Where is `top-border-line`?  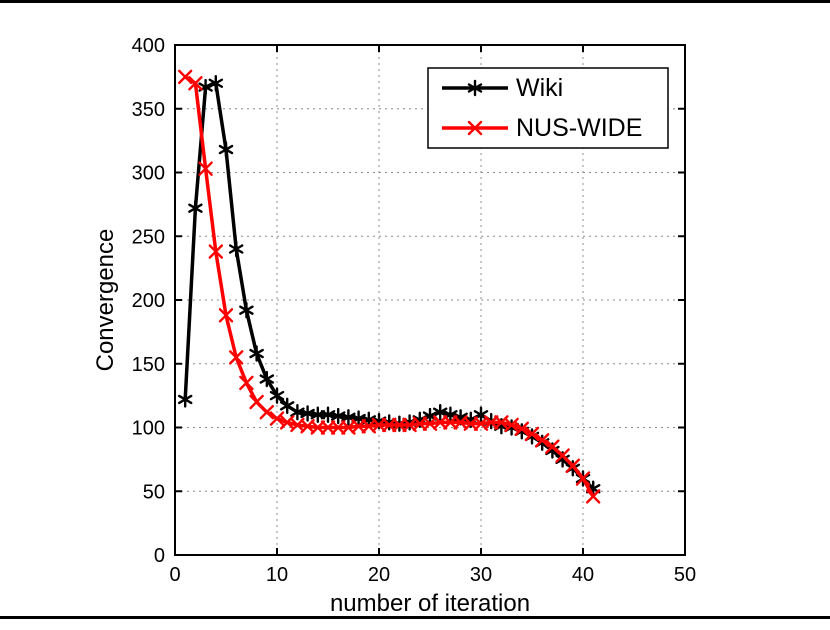 top-border-line is located at coordinates (415, 1).